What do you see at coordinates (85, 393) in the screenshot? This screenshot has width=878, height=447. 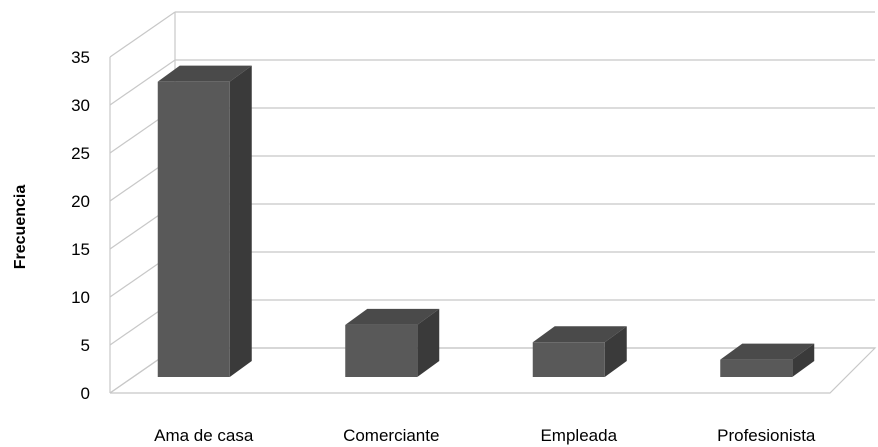 I see `y-tick-label: 0` at bounding box center [85, 393].